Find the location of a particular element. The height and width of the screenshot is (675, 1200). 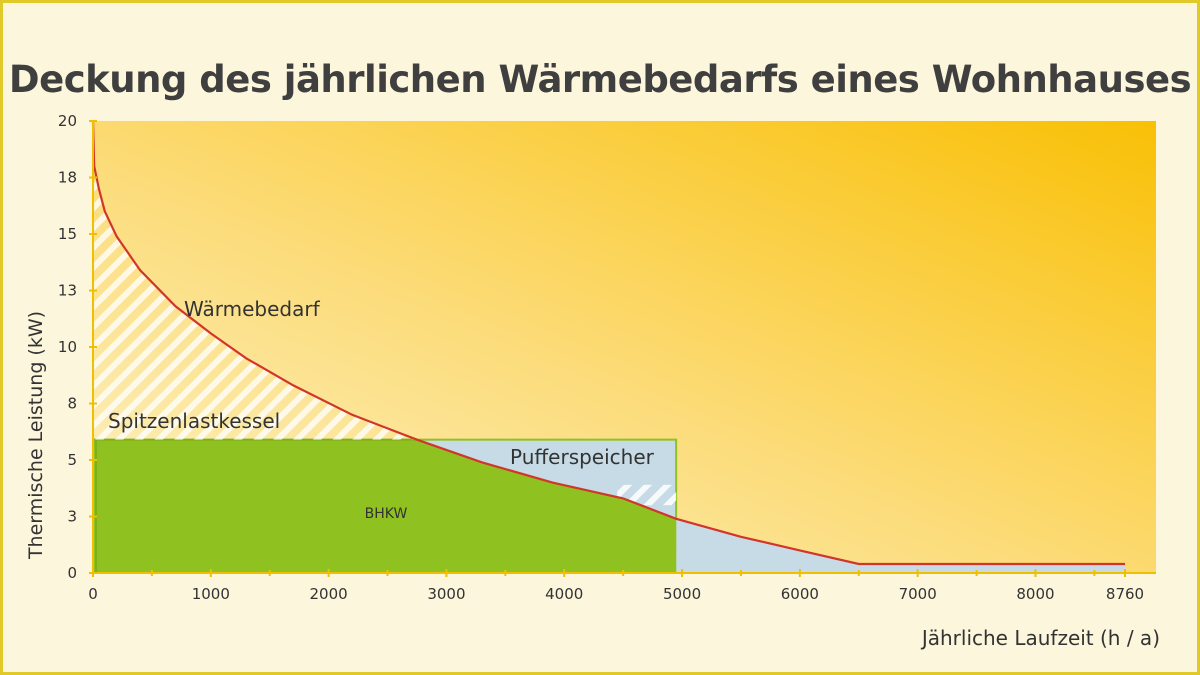

x-axis-label: Jährliche Laufzeit (h / a) is located at coordinates (1040, 638).